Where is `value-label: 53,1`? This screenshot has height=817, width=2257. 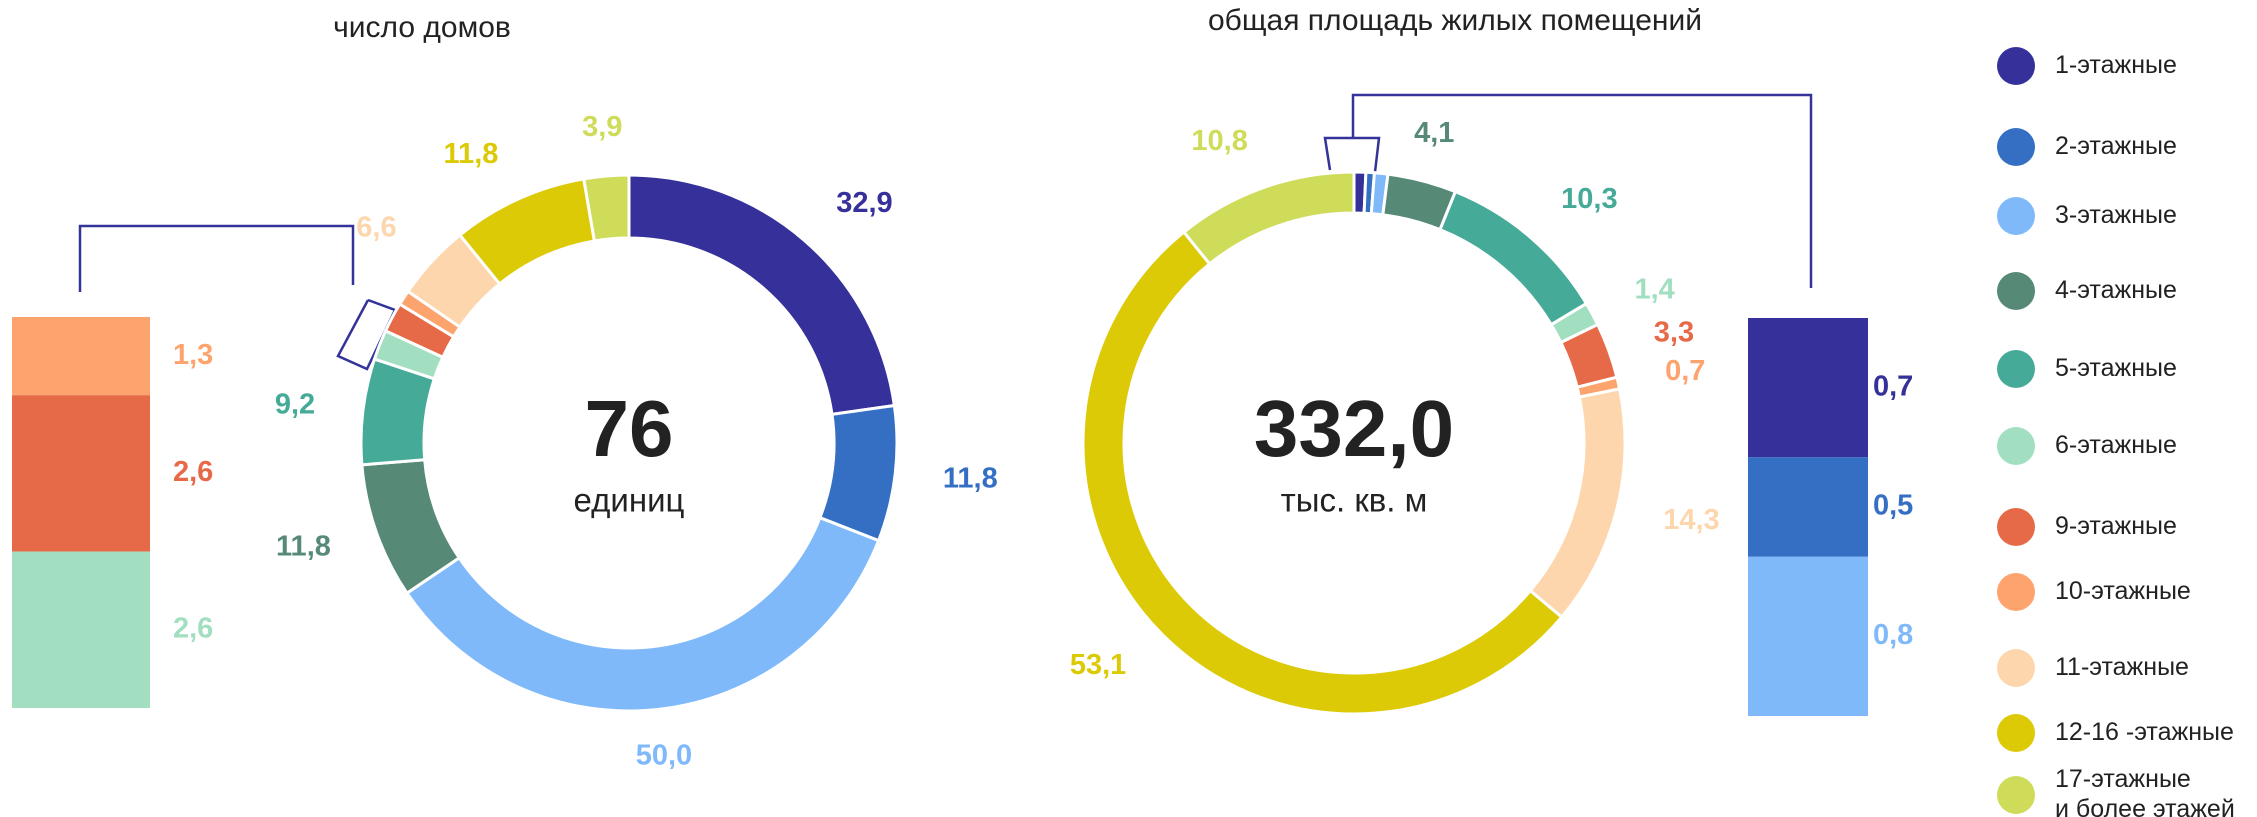 value-label: 53,1 is located at coordinates (1098, 665).